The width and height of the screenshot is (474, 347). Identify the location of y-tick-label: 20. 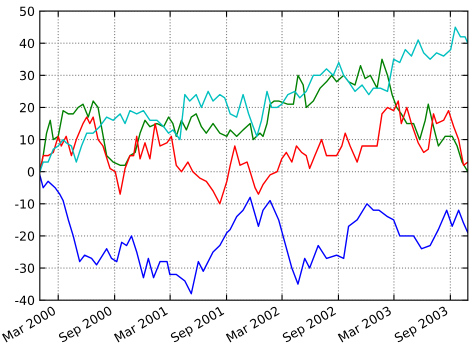
(27, 107).